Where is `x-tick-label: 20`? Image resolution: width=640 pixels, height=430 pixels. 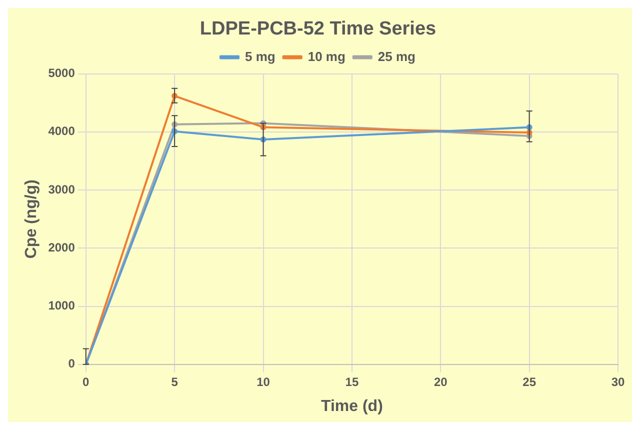 x-tick-label: 20 is located at coordinates (441, 381).